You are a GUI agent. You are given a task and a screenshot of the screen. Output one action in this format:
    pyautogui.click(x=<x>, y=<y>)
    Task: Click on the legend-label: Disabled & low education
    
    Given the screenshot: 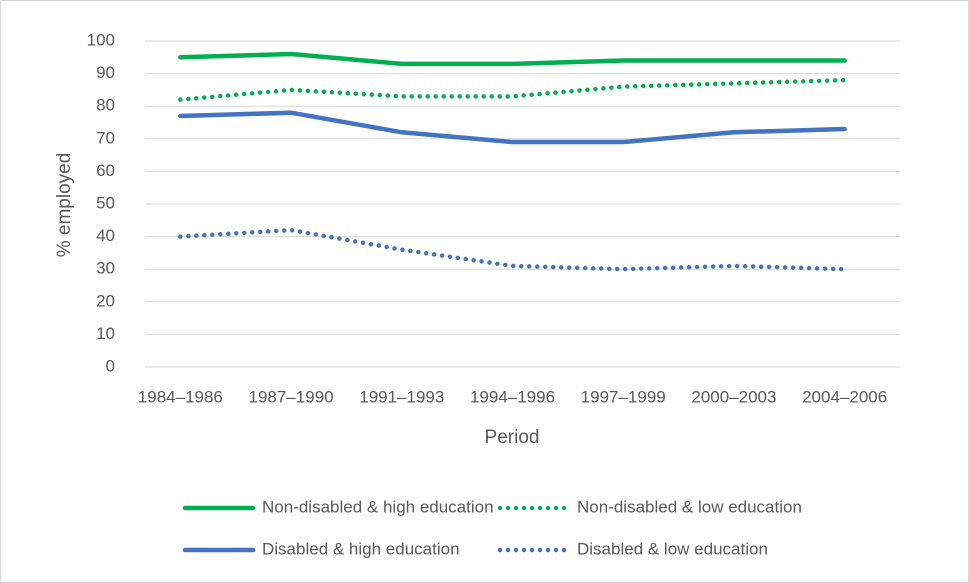 What is the action you would take?
    pyautogui.click(x=672, y=548)
    